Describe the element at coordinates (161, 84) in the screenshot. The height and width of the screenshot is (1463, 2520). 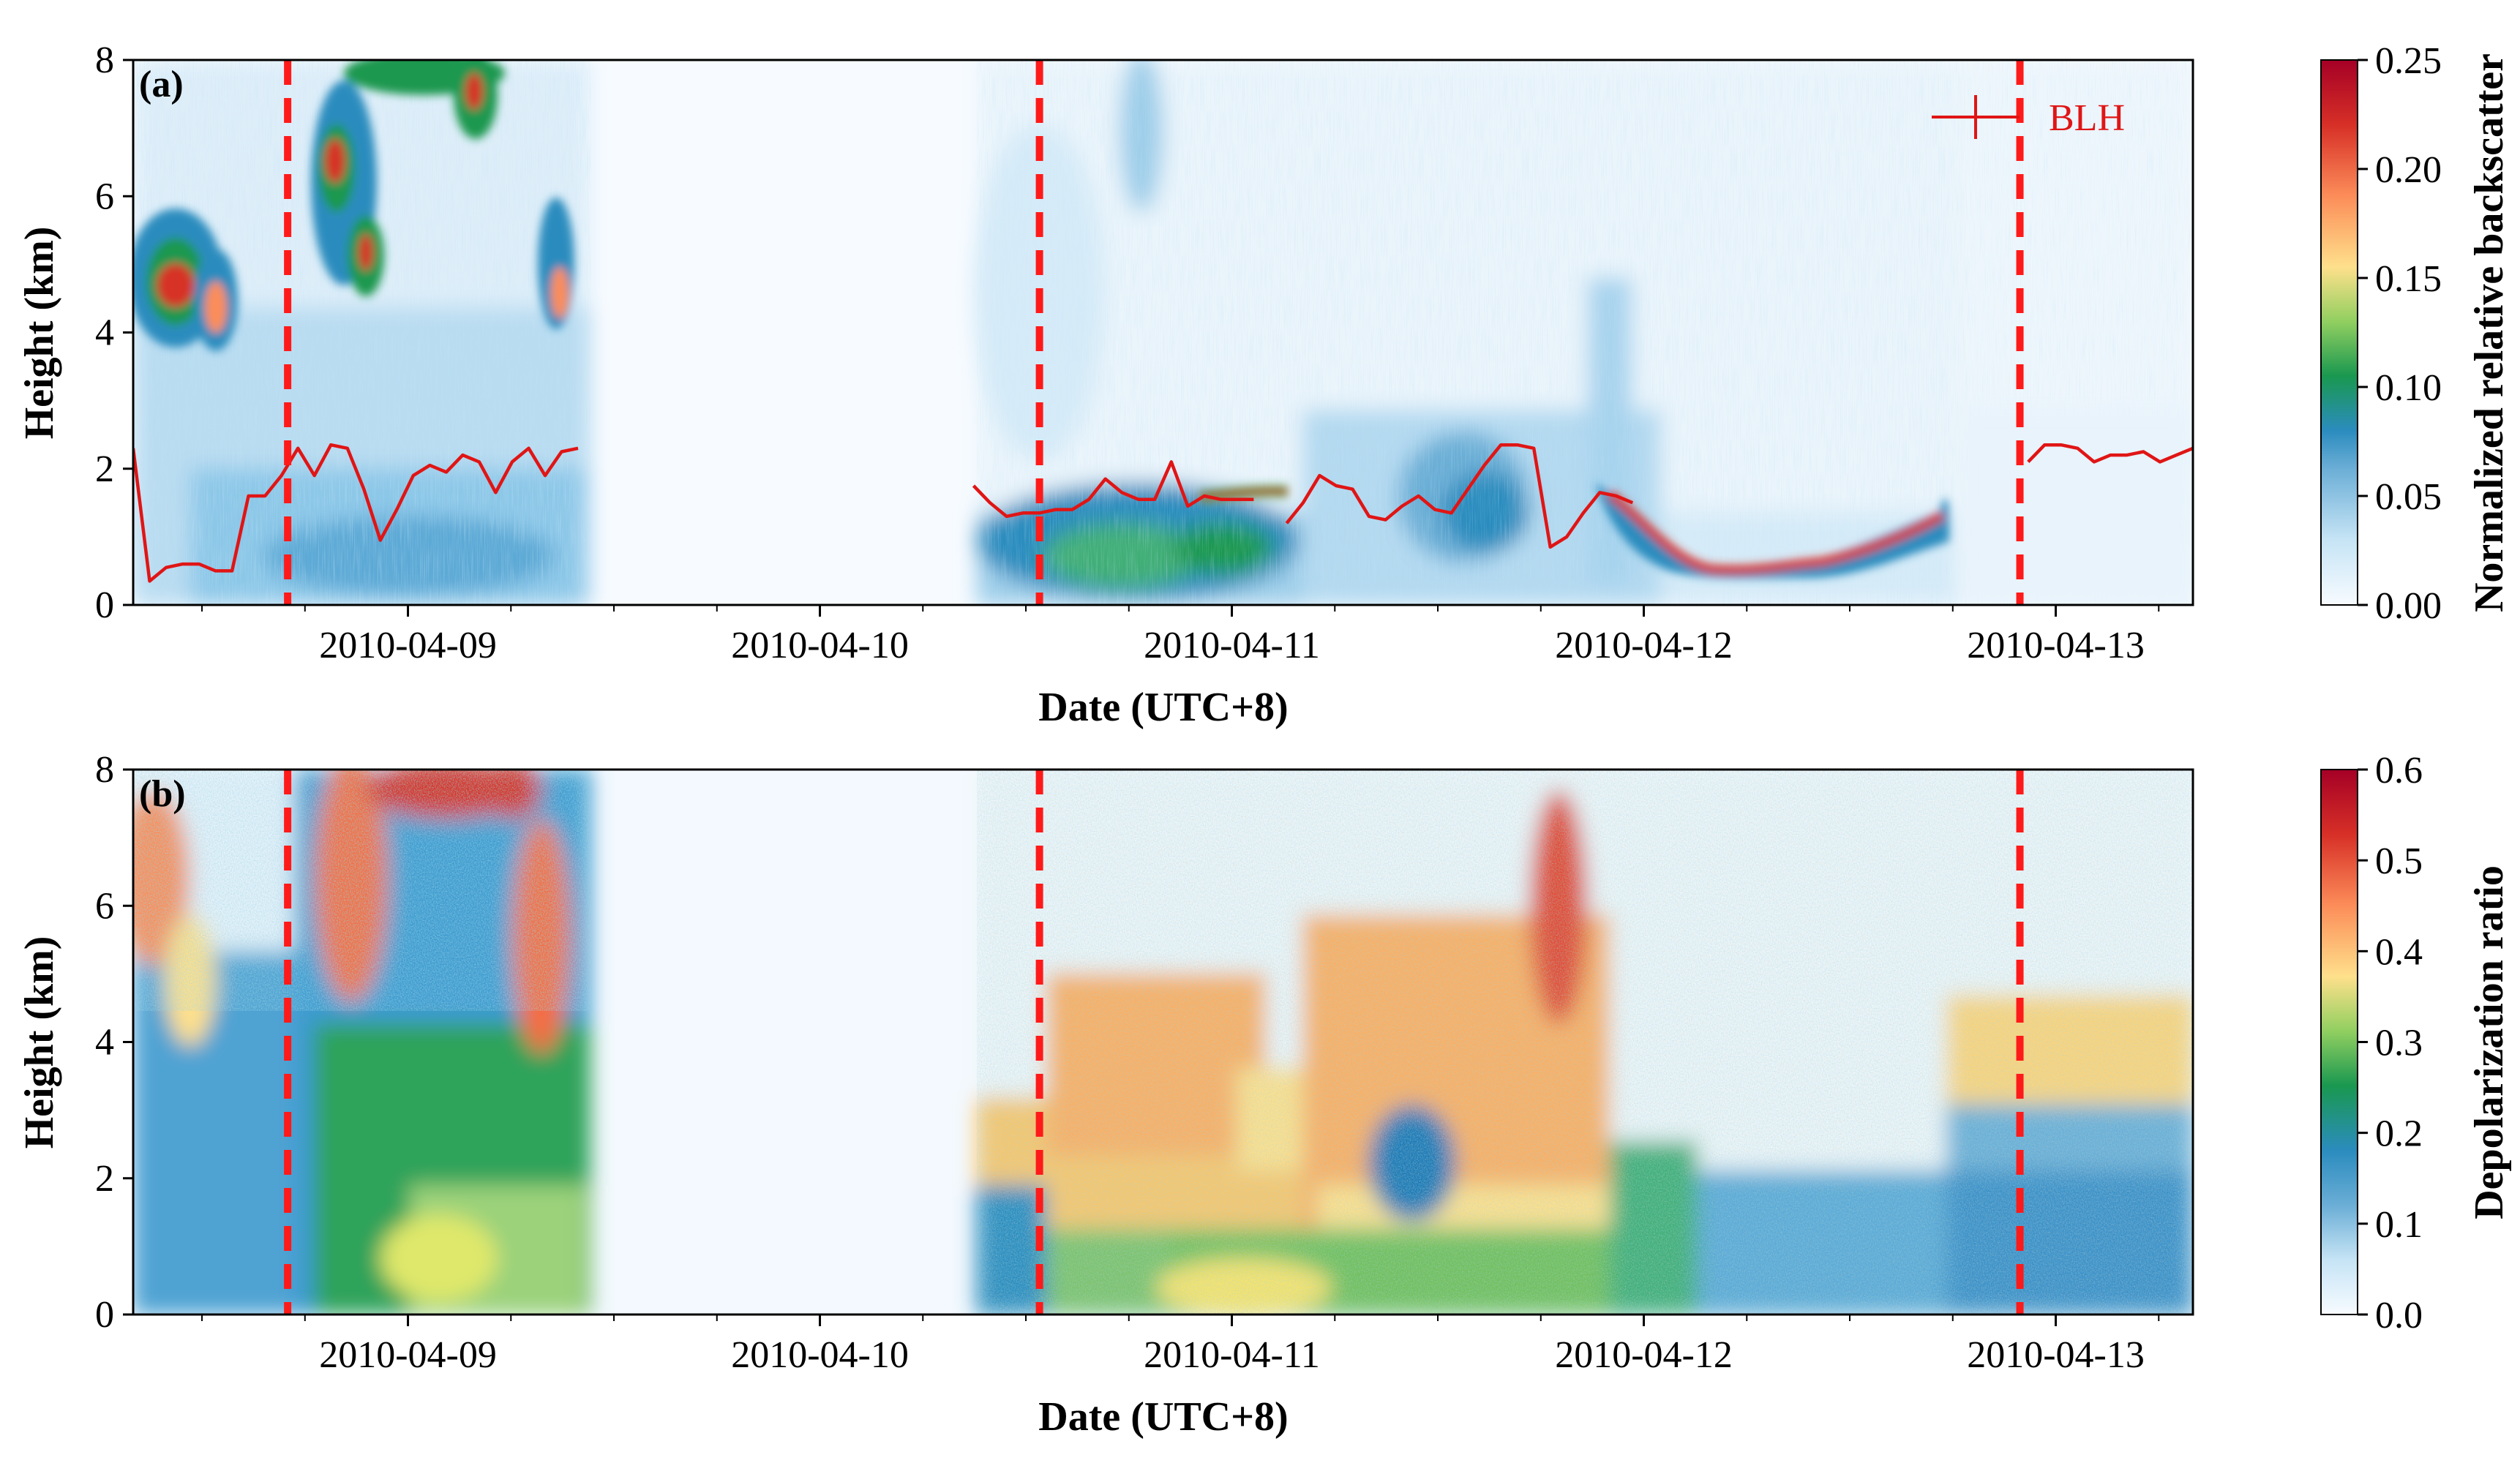
I see `panel-a-tag: (a)` at that location.